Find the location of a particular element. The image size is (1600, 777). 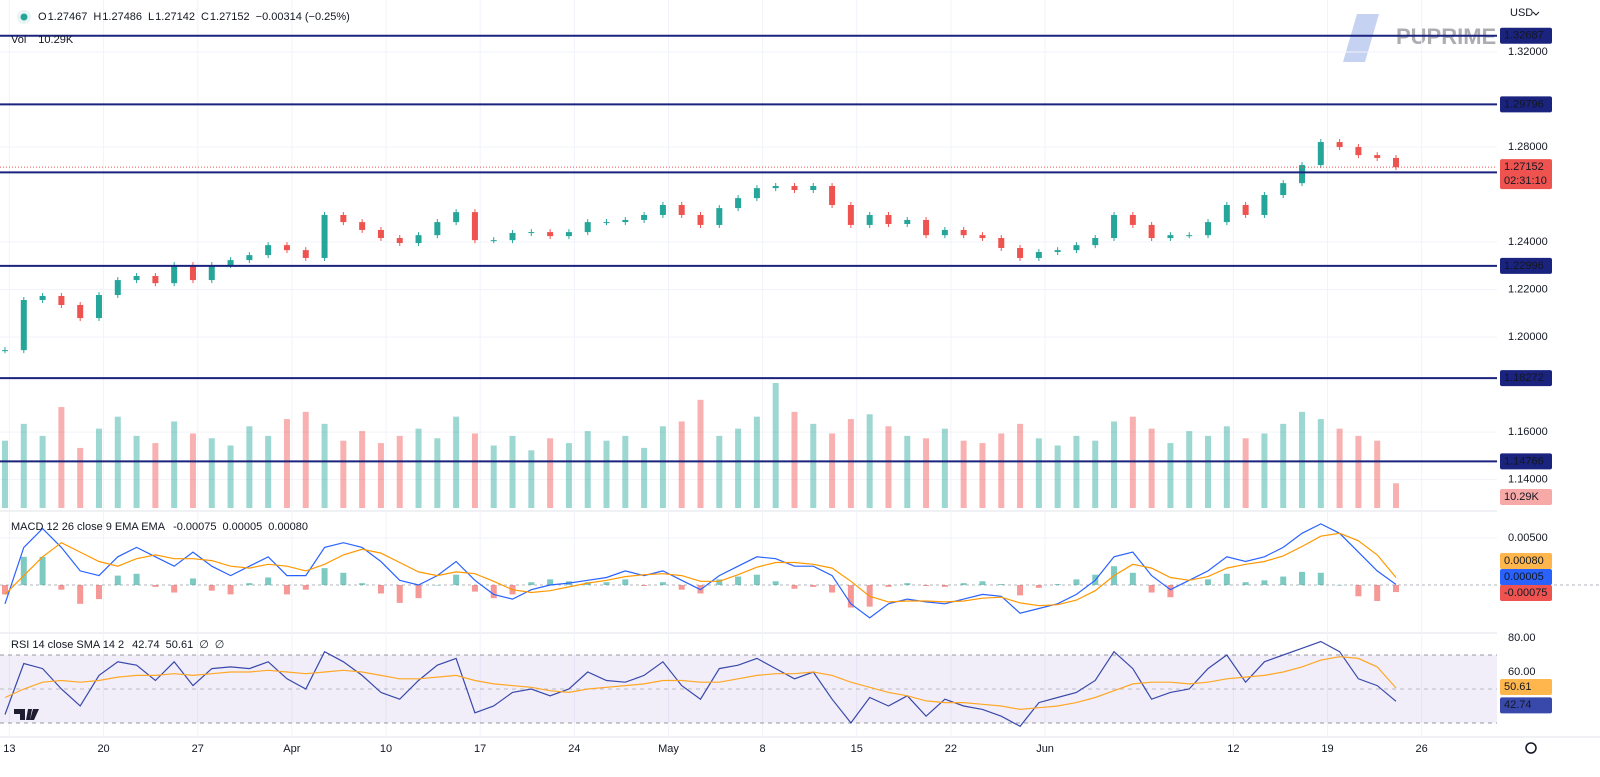

level-label-bg is located at coordinates (1526, 104).